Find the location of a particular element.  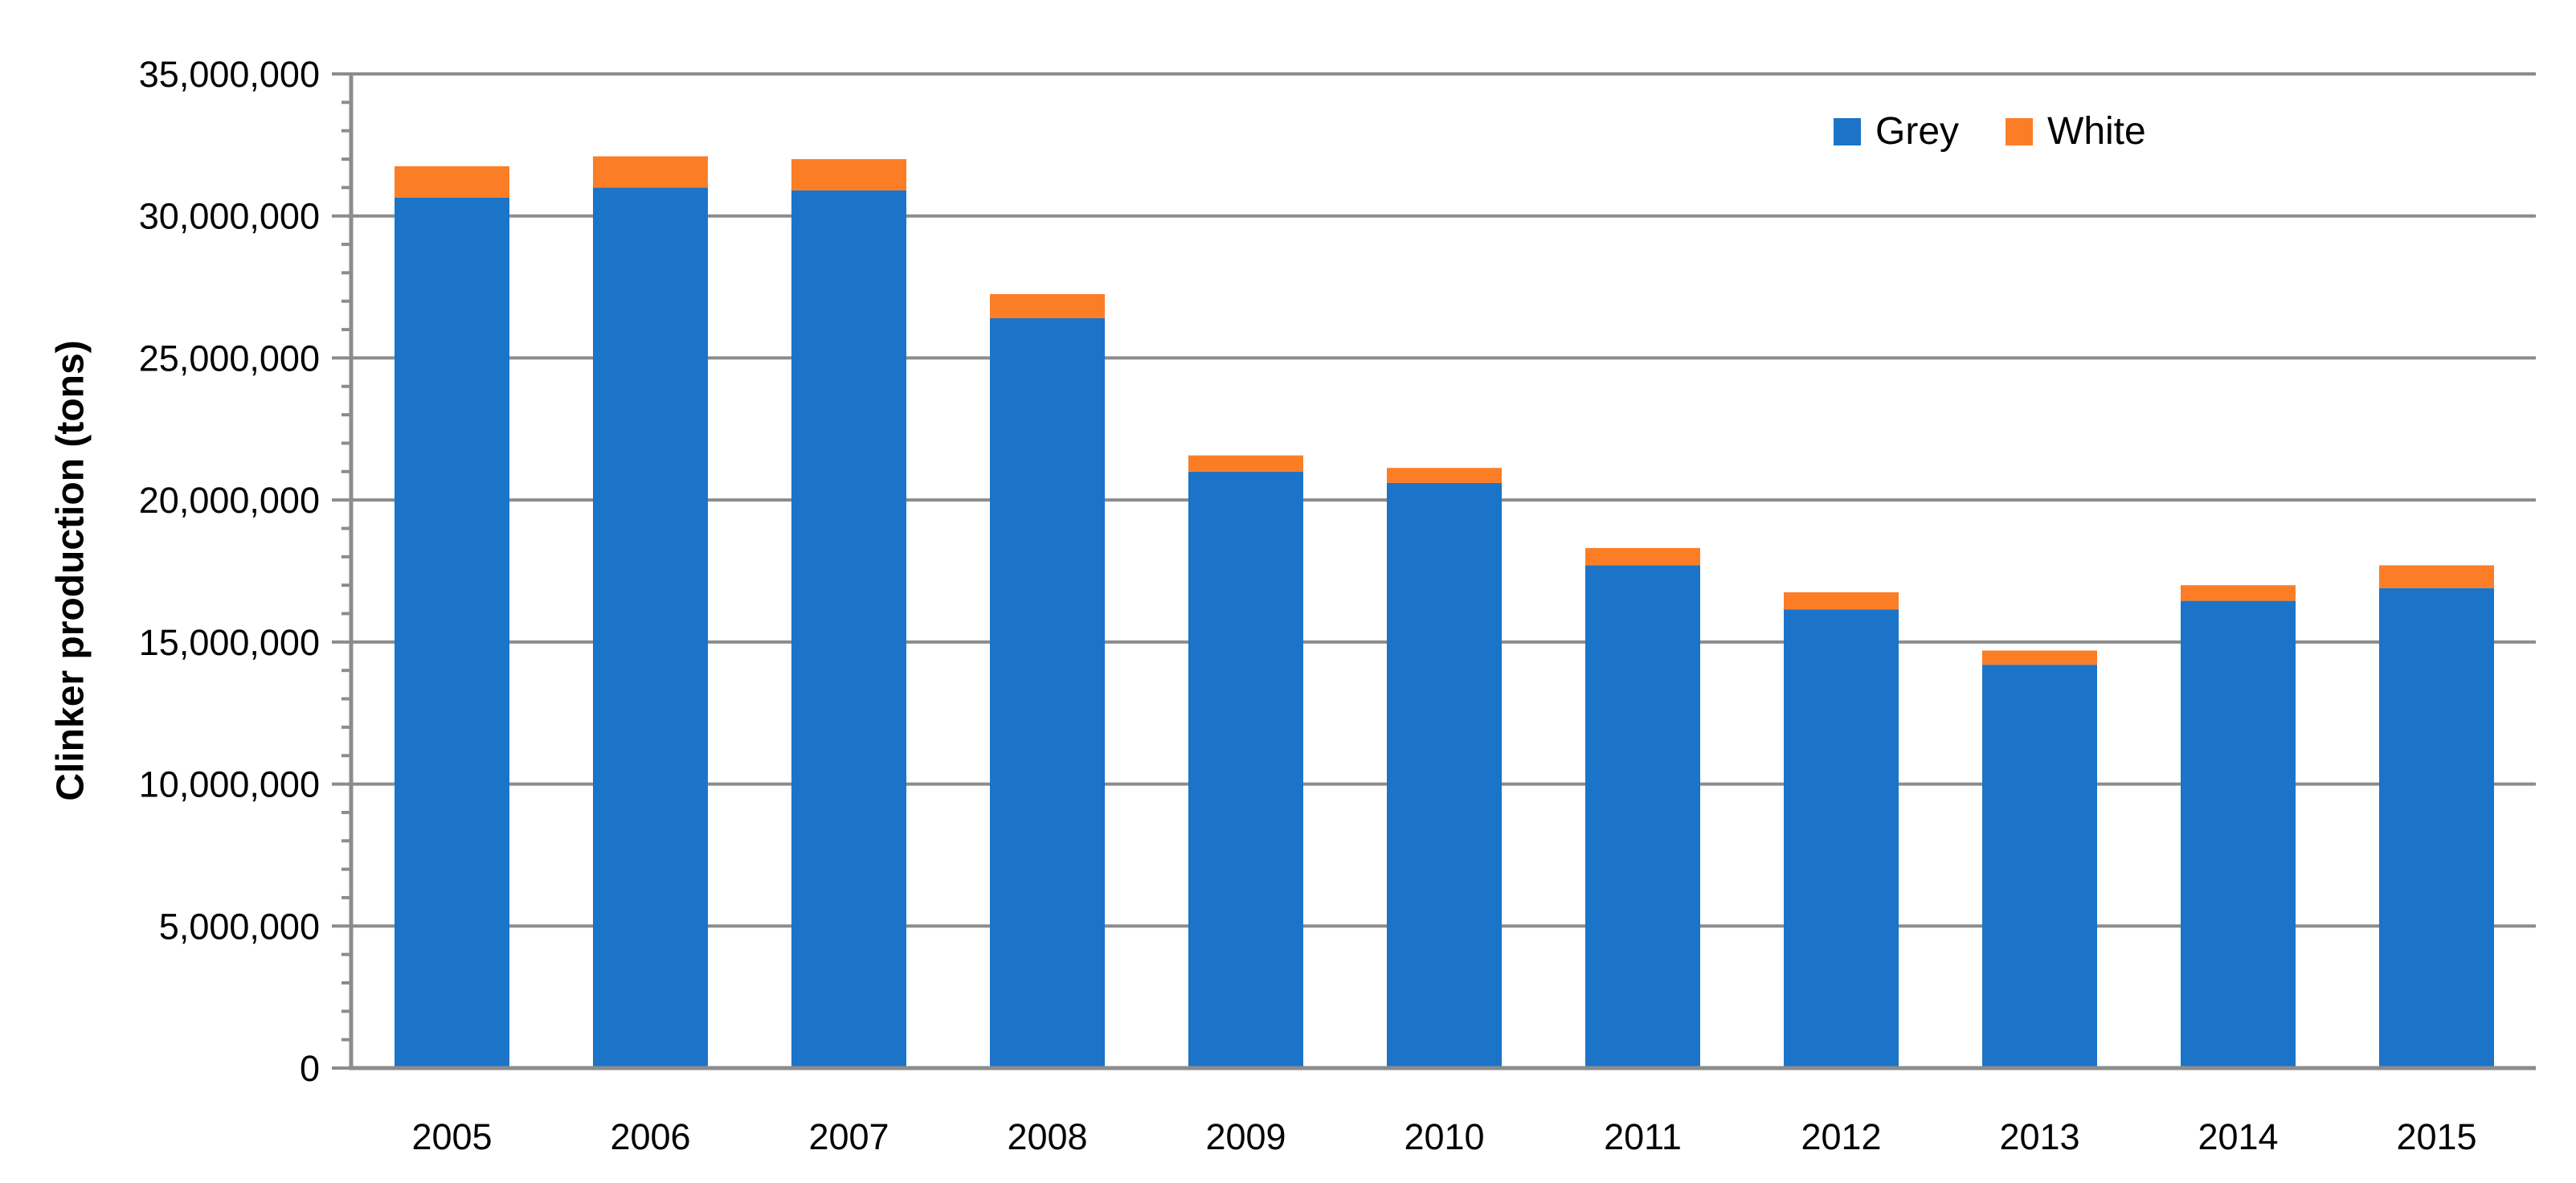

bar-grey-2008 is located at coordinates (1048, 692).